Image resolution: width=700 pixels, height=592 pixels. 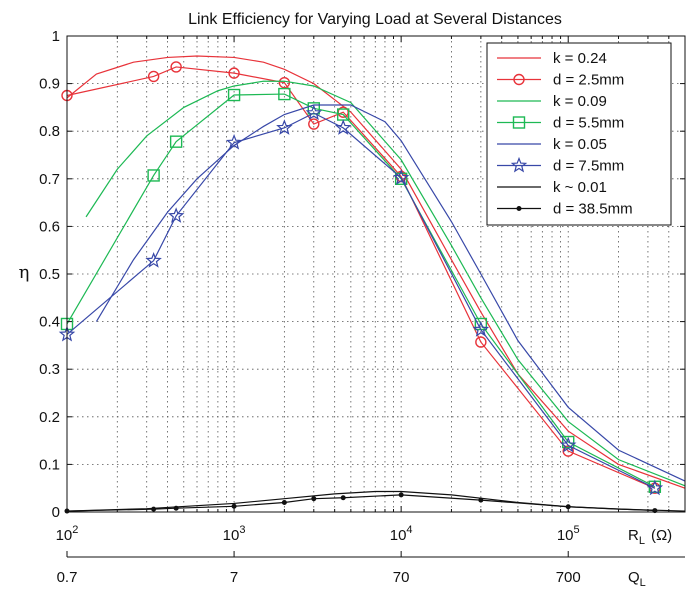 What do you see at coordinates (568, 534) in the screenshot?
I see `x-tick-label: 10⁵` at bounding box center [568, 534].